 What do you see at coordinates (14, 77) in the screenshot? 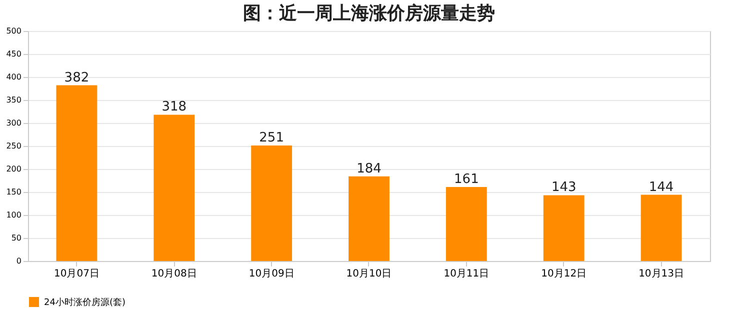
I see `y-tick-label: 400` at bounding box center [14, 77].